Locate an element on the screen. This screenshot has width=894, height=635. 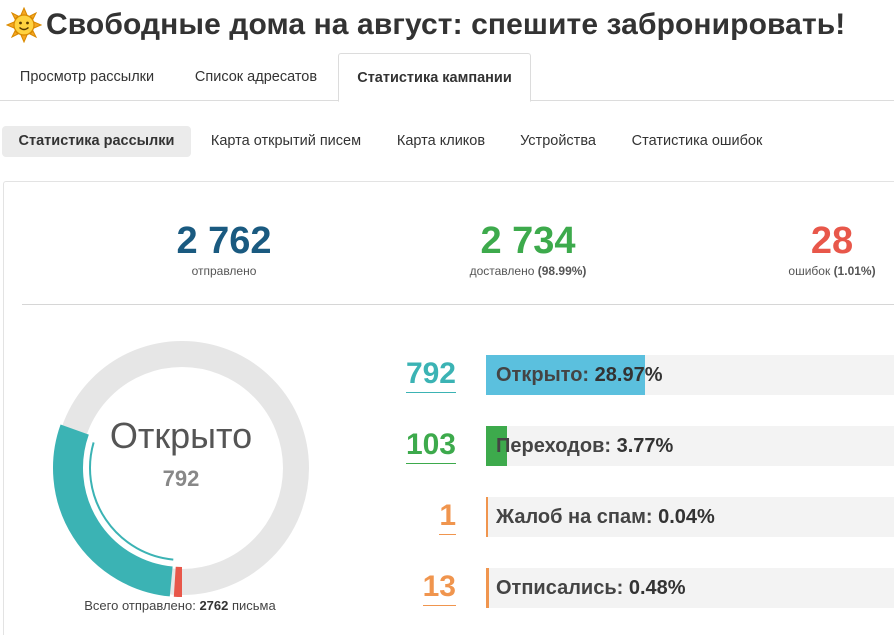
stat-sent-label: отправлено is located at coordinates (224, 271).